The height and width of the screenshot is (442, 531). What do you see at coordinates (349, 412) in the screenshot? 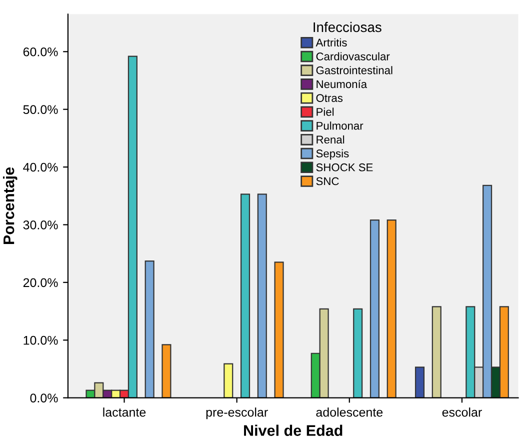
I see `x-tick-label: adolescente` at bounding box center [349, 412].